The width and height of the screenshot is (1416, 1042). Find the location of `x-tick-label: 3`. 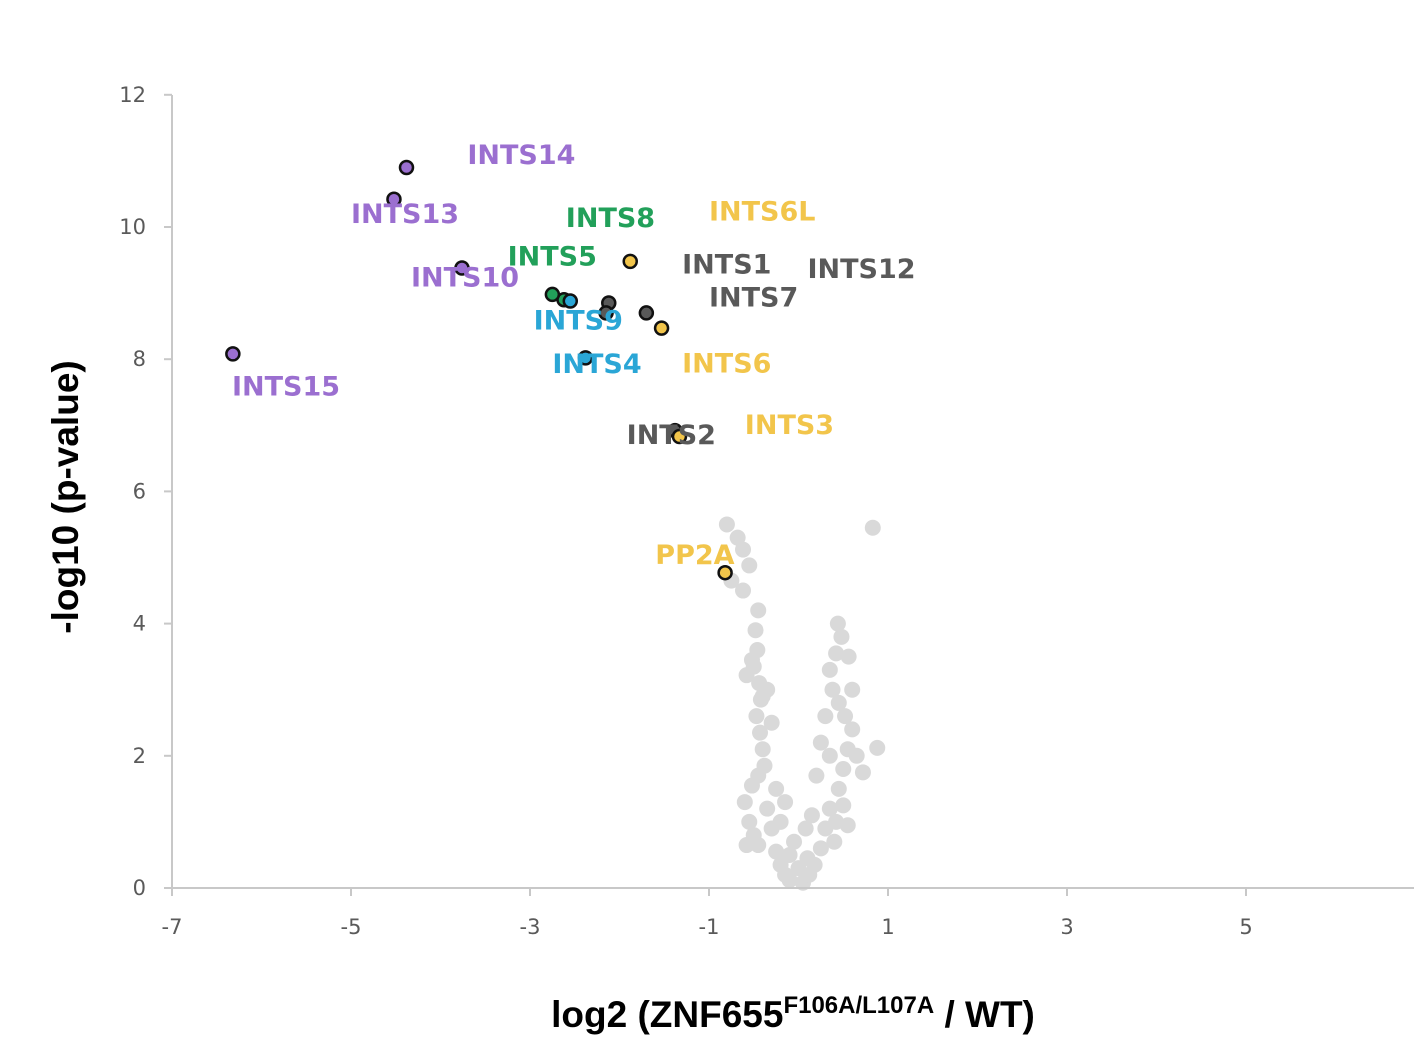

x-tick-label: 3 is located at coordinates (1066, 927).